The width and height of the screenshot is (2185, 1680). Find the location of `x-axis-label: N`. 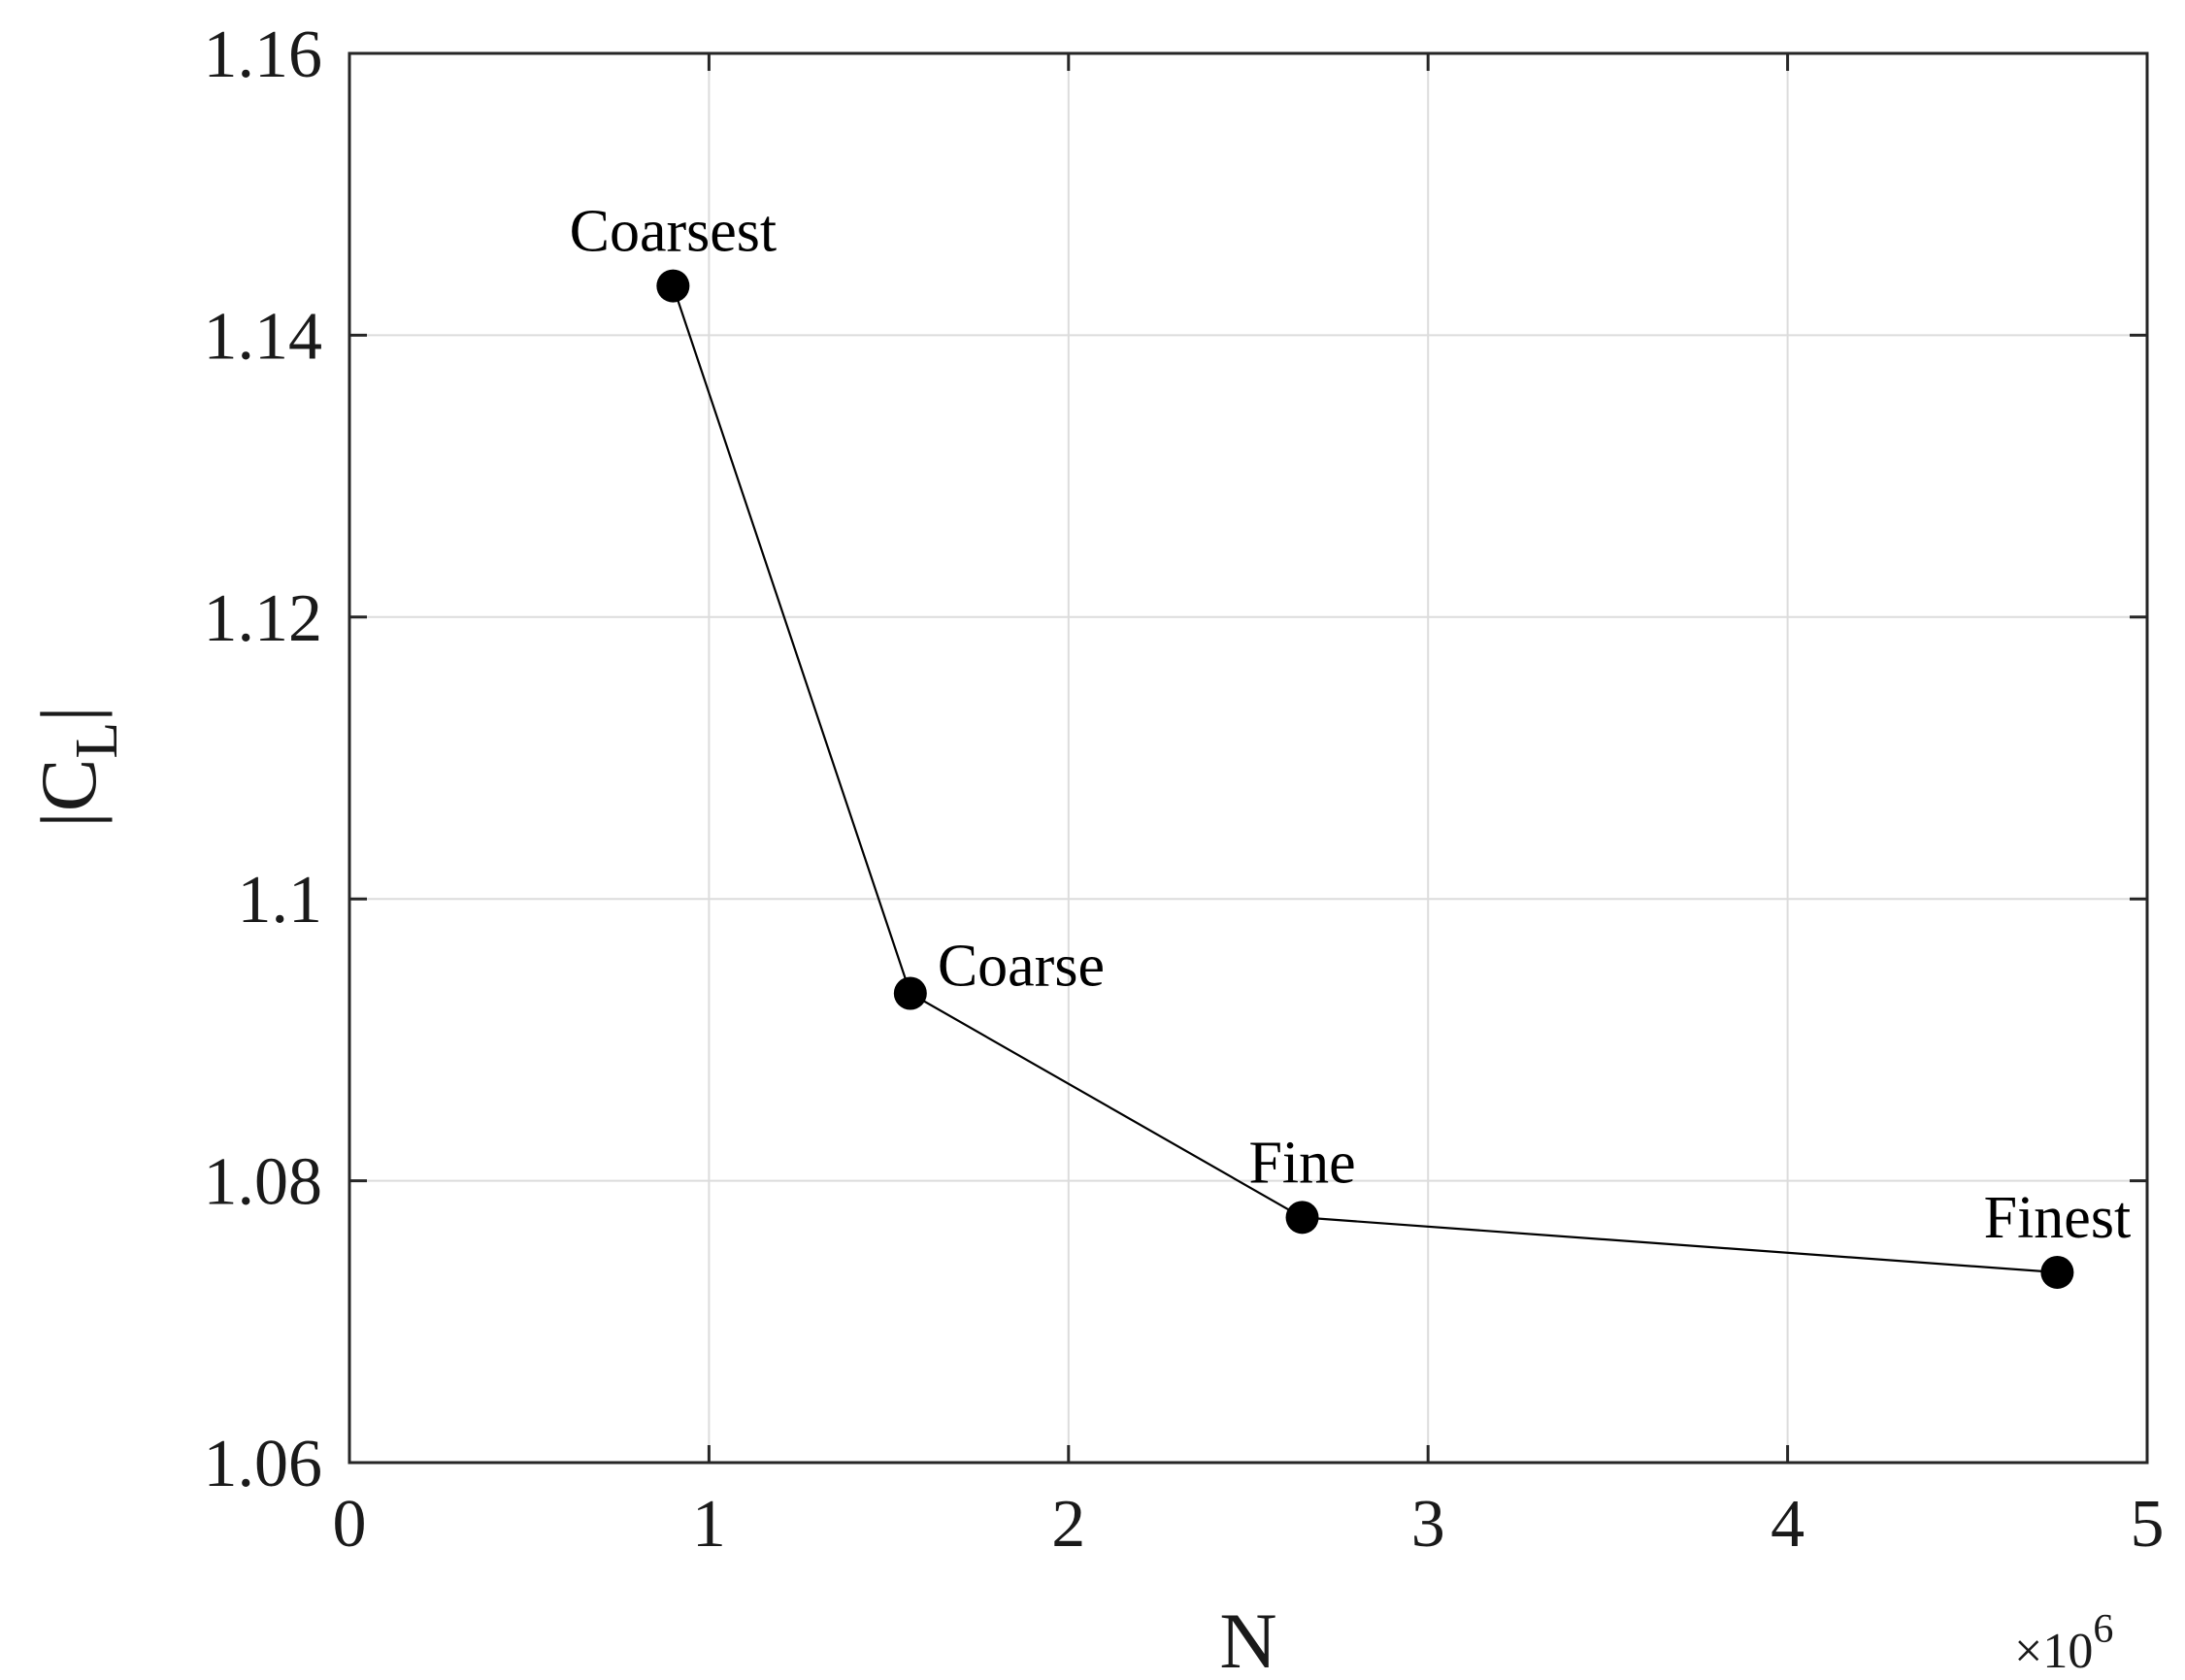

x-axis-label: N is located at coordinates (1248, 1638).